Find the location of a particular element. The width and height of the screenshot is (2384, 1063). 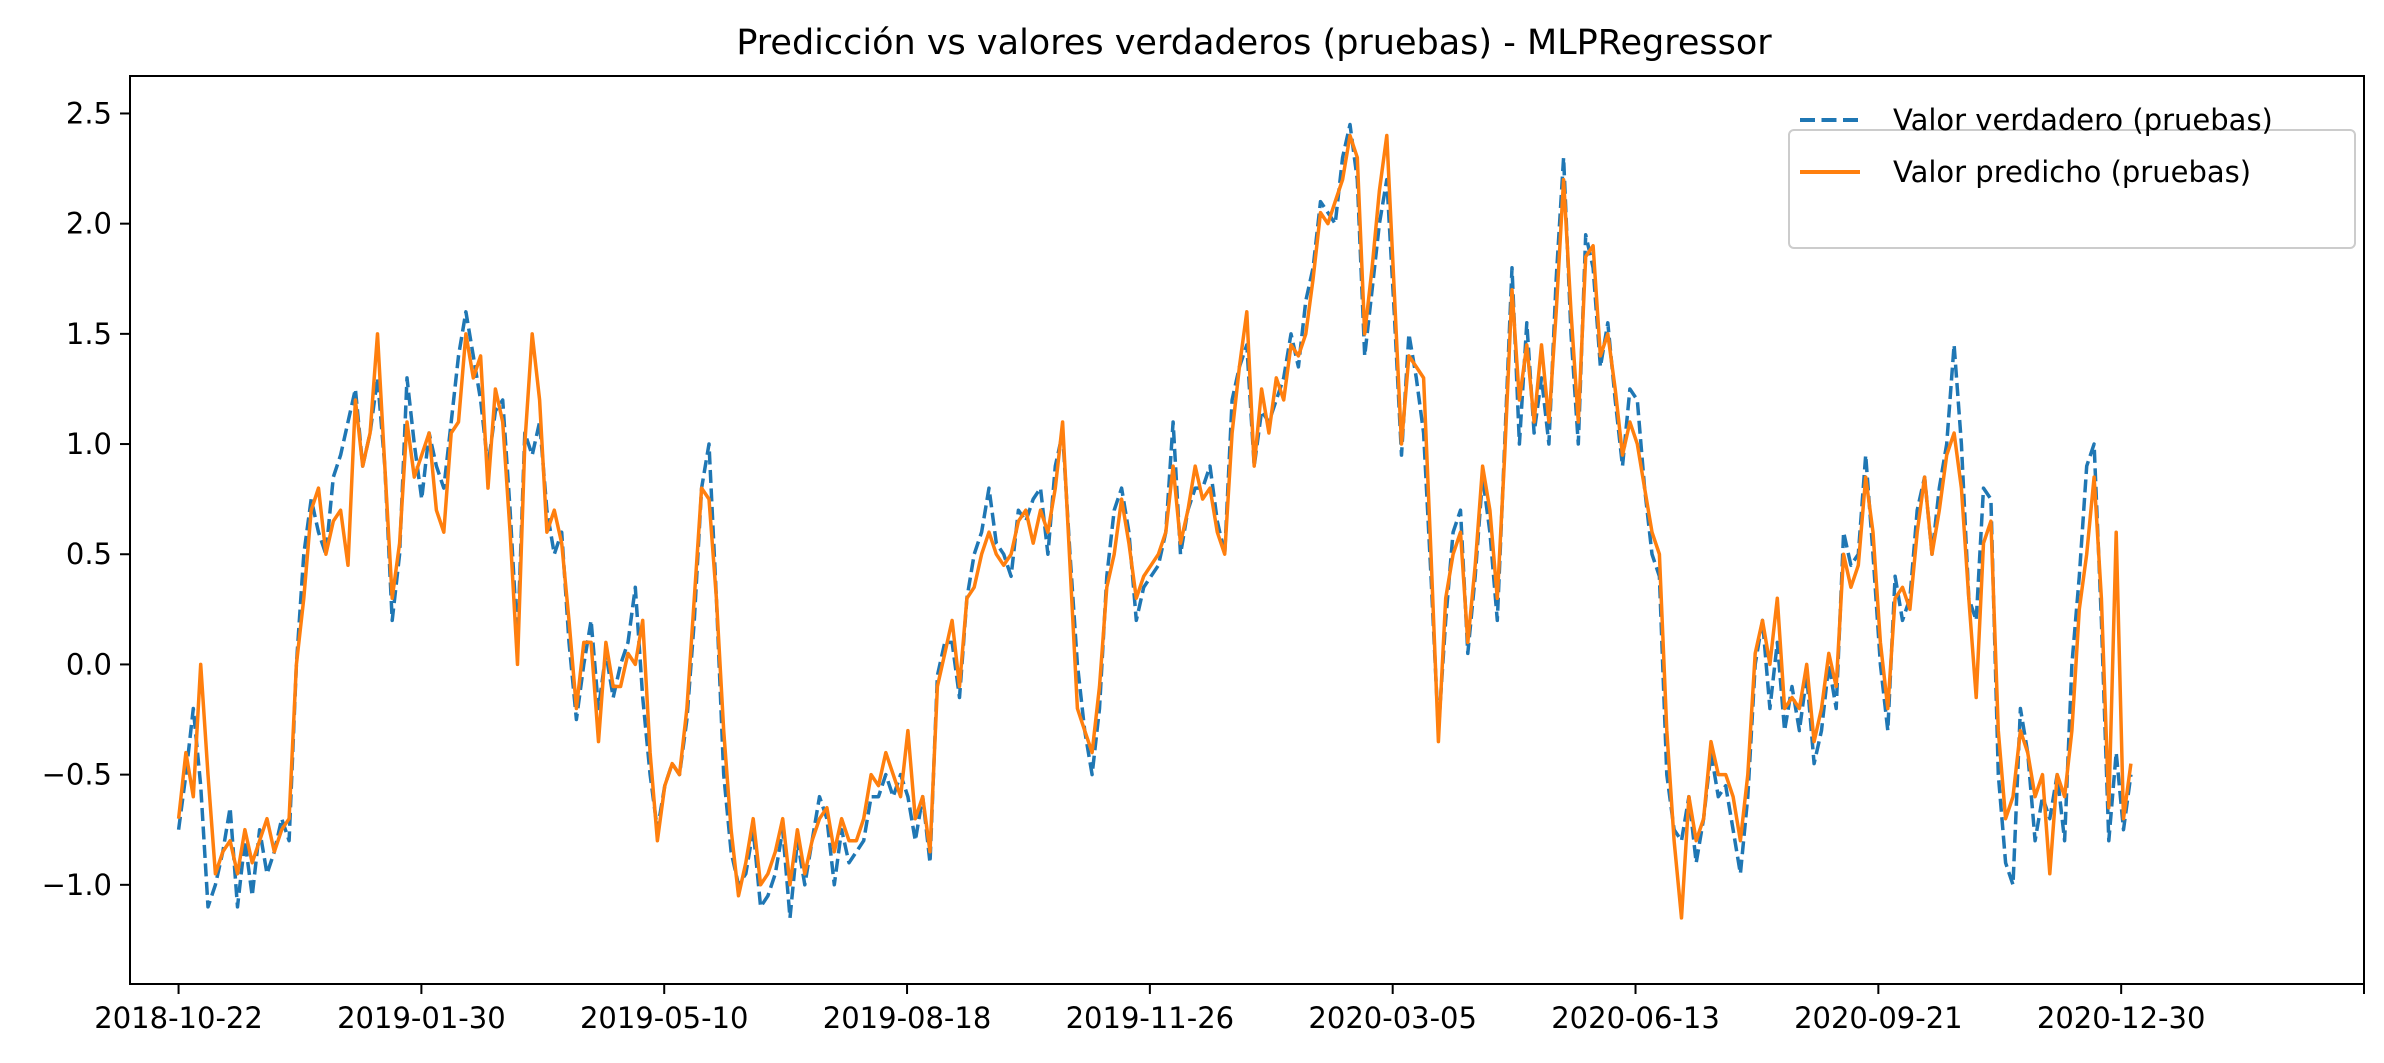

y-axis: 2.5 2.0 1.5 1.0 0.5 0.0 −0.5 −1.0 is located at coordinates (86, 499).